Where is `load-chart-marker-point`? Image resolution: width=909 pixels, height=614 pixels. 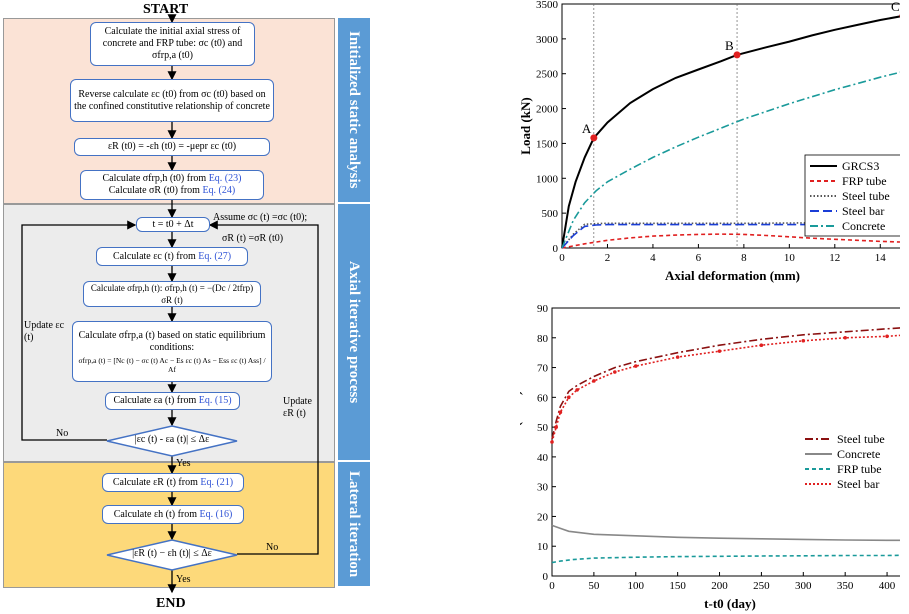
load-chart-marker-point is located at coordinates (737, 55).